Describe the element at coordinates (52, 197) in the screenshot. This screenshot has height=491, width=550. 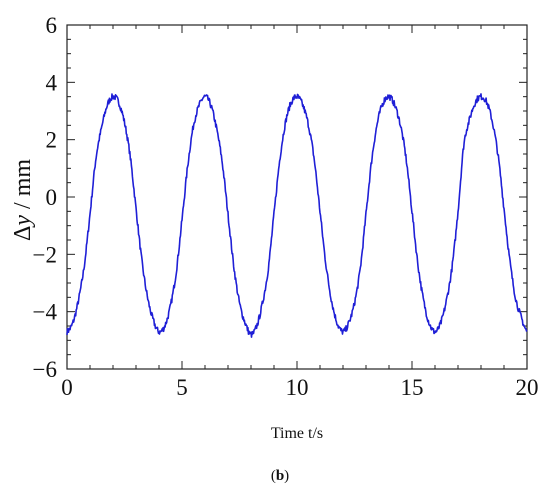
I see `y-tick-label: 0` at that location.